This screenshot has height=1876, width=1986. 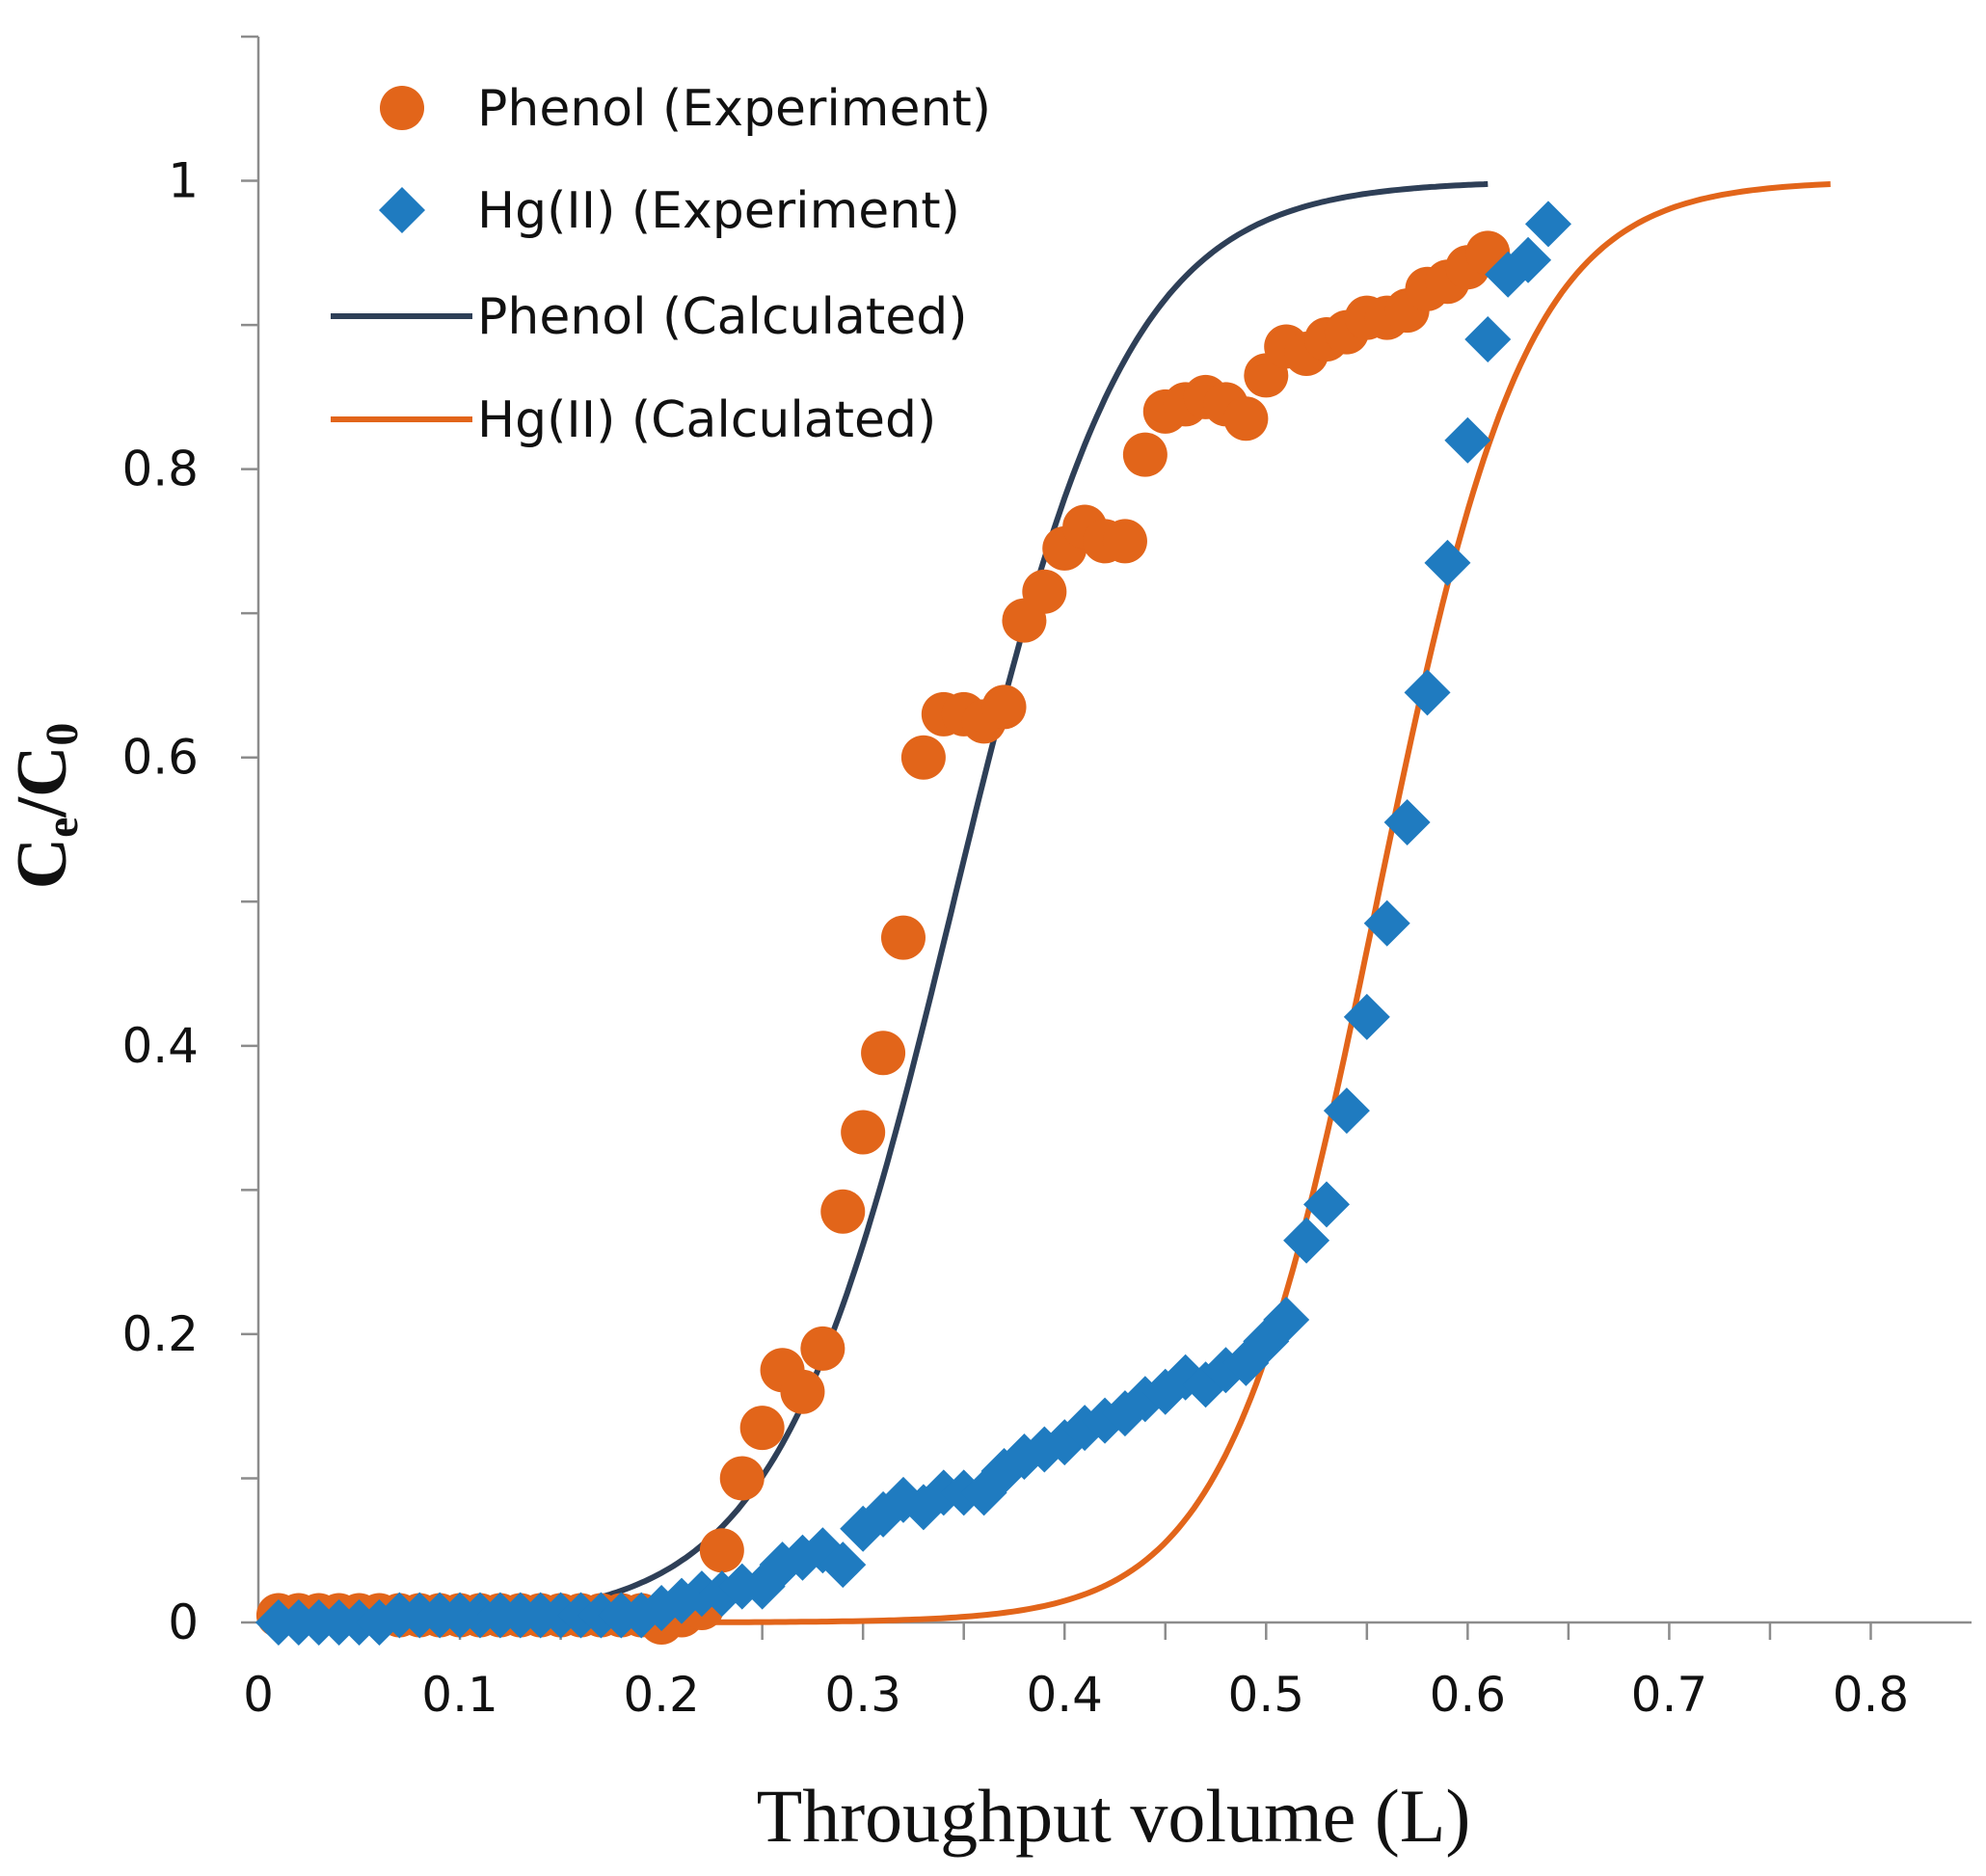 I want to click on legend-label: Phenol (Calculated), so click(x=722, y=317).